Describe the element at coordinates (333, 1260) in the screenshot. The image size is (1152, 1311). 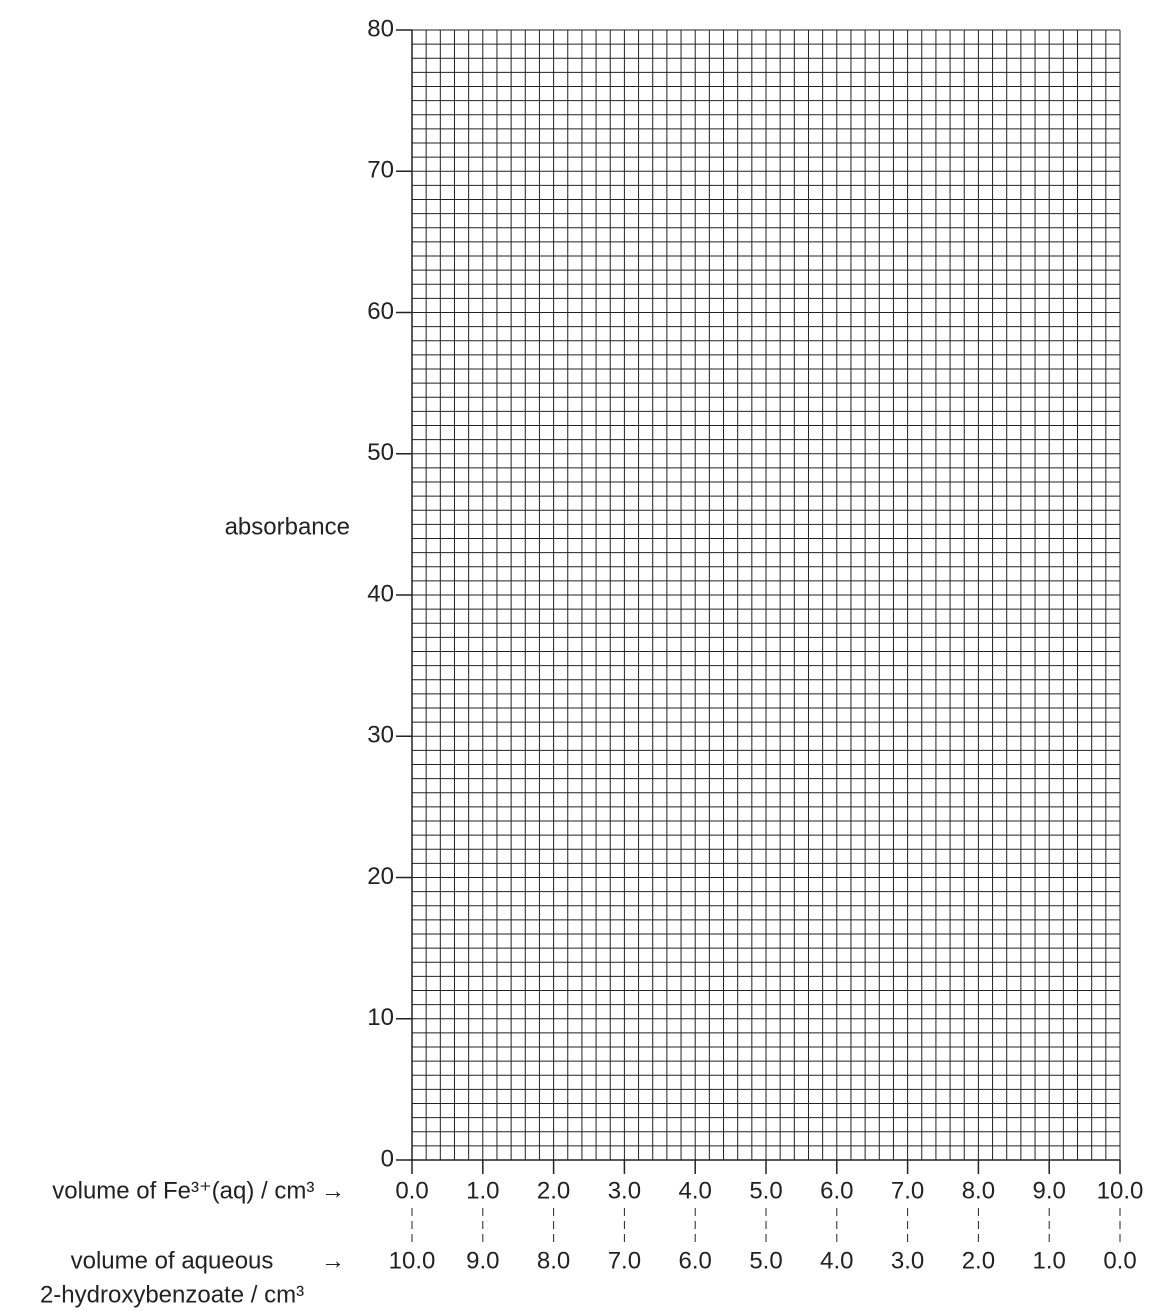
I see `x2-arrow: →` at that location.